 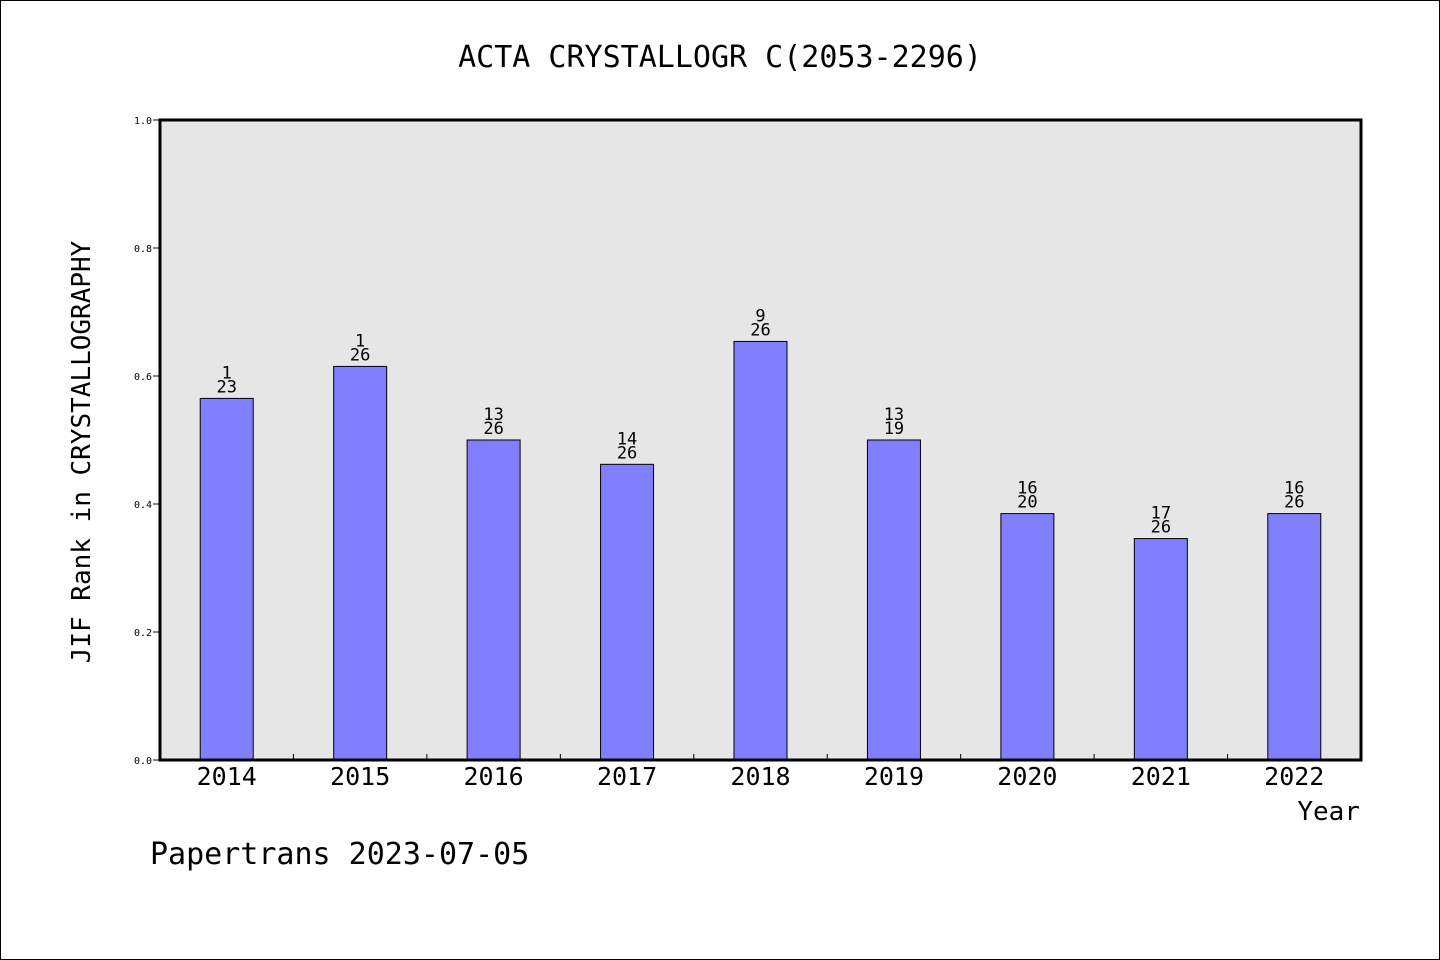 I want to click on bar-2017, so click(x=627, y=612).